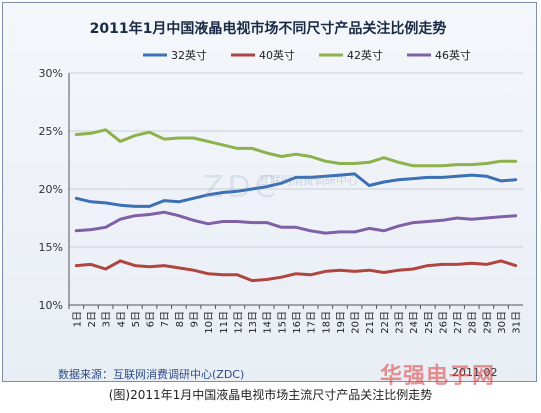  What do you see at coordinates (458, 322) in the screenshot?
I see `x-tick-label: 27日` at bounding box center [458, 322].